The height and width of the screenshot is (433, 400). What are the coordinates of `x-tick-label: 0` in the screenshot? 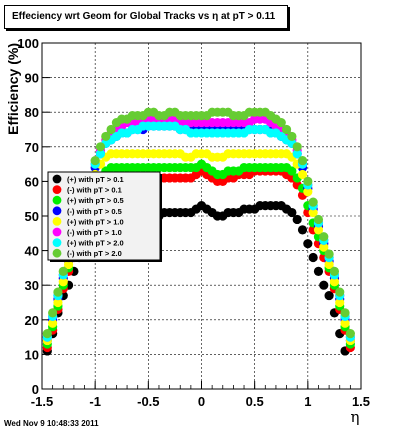 It's located at (201, 401).